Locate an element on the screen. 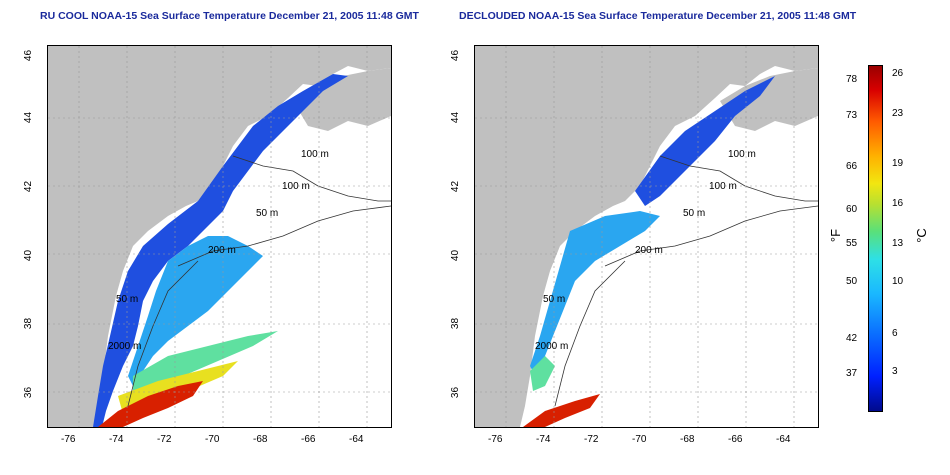 This screenshot has width=950, height=475. temperature-colorbar is located at coordinates (875, 238).